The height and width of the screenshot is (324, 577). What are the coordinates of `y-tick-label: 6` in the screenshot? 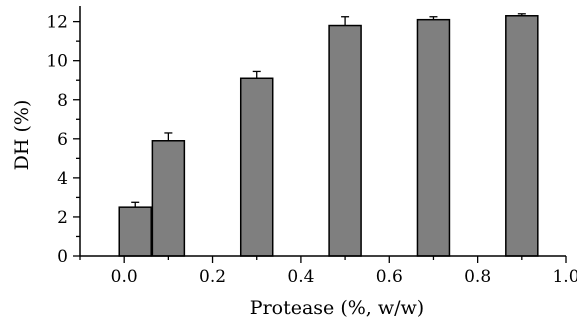 It's located at (62, 140).